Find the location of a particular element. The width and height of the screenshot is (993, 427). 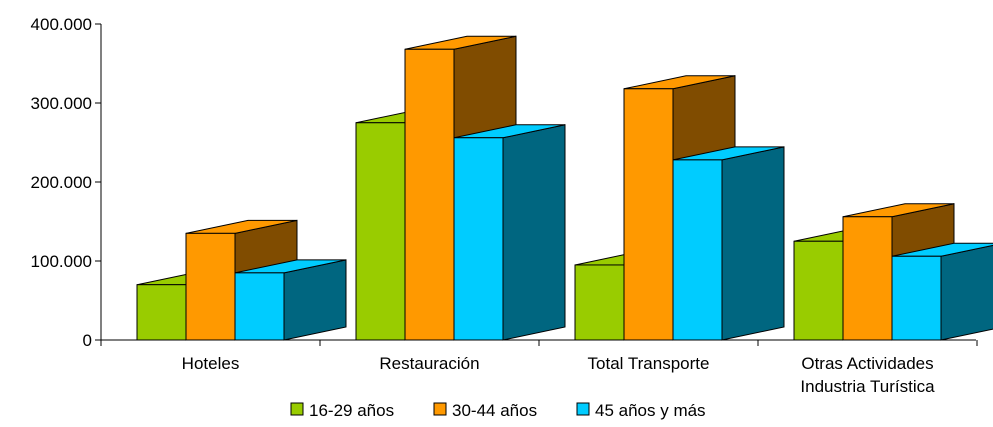

x-category-label: Industria Turística is located at coordinates (867, 386).